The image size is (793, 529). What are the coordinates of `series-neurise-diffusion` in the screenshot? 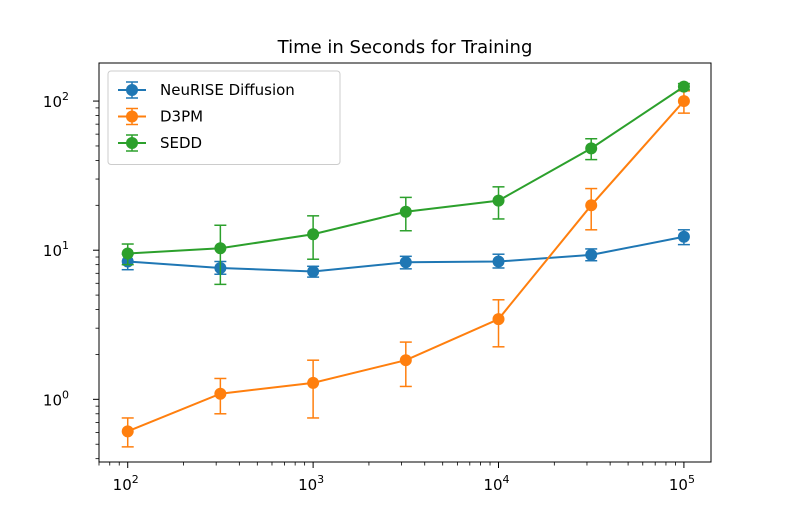 It's located at (405, 253).